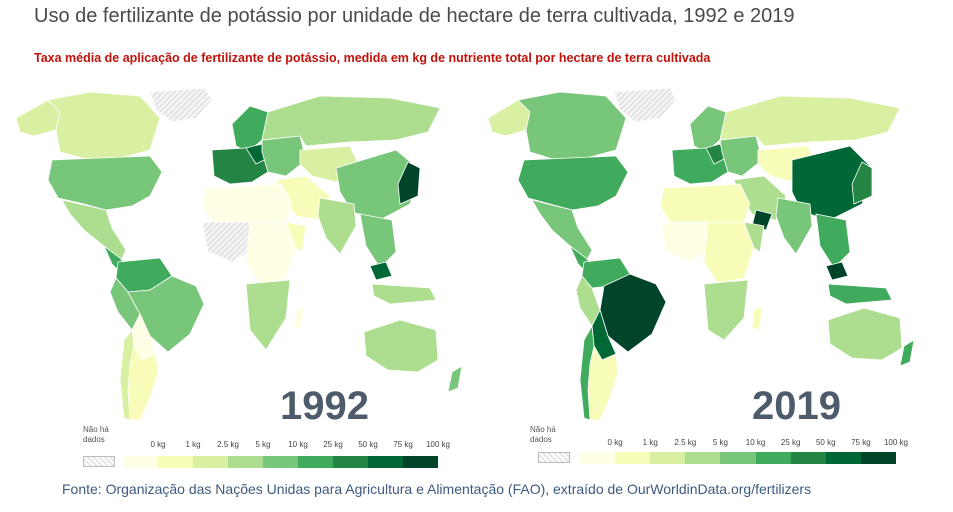 The image size is (953, 512). Describe the element at coordinates (166, 314) in the screenshot. I see `brazil-1992` at that location.